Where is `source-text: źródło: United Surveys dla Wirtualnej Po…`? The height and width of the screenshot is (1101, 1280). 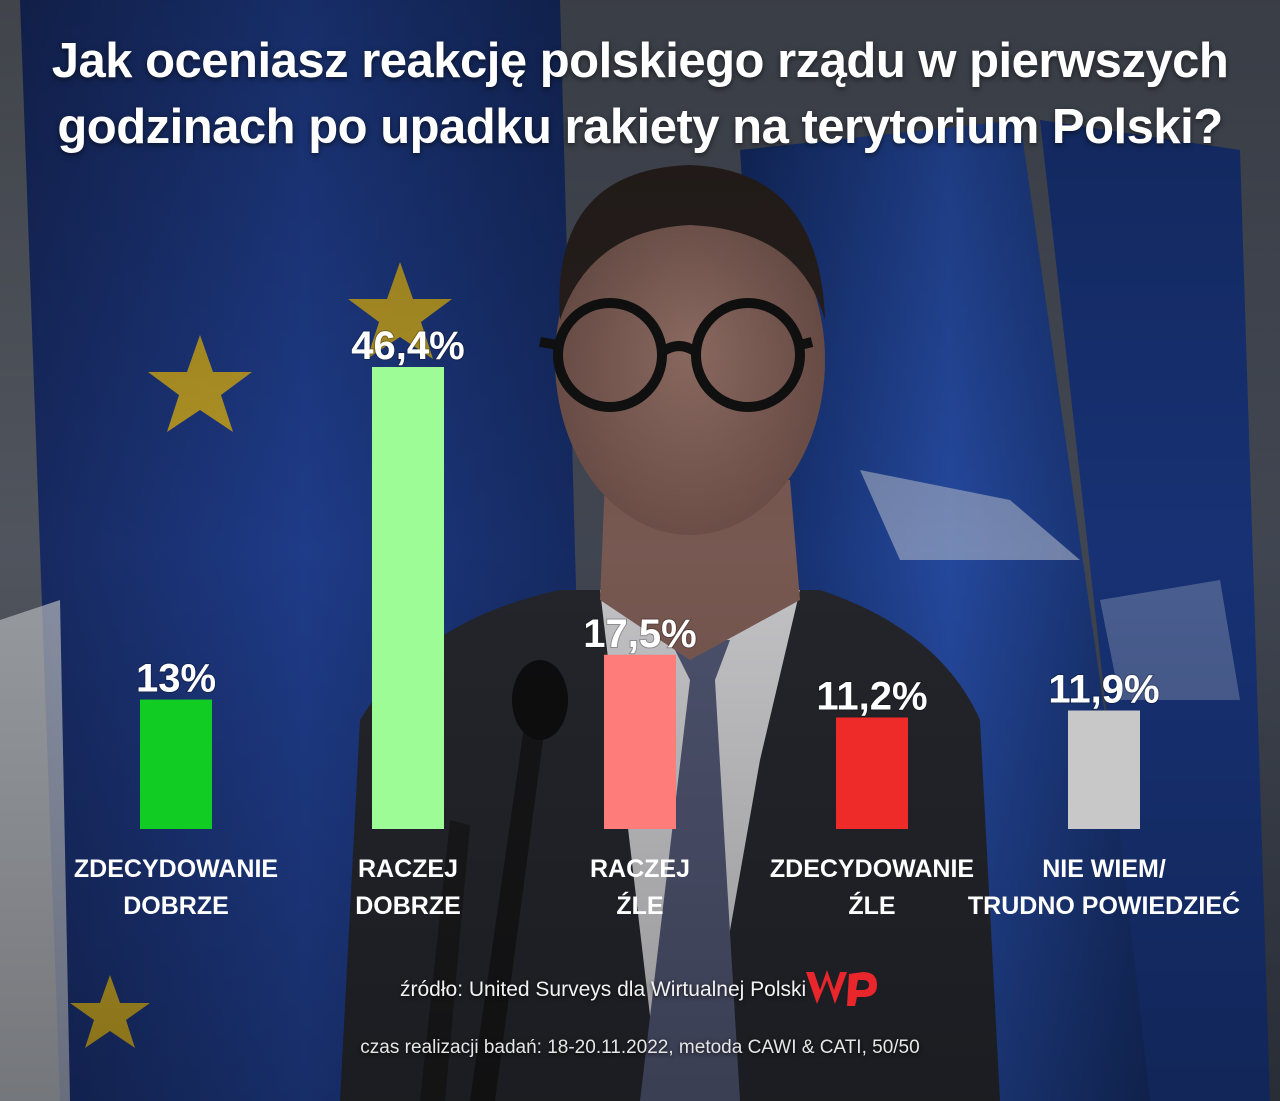
source-text: źródło: United Surveys dla Wirtualnej Po… is located at coordinates (603, 990).